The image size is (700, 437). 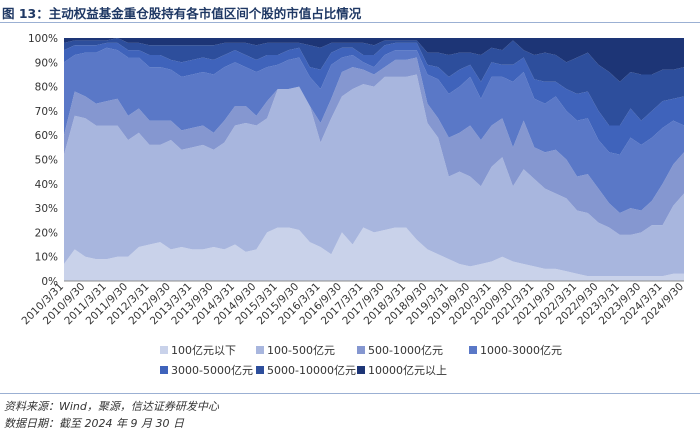 I want to click on data-date-note: 数据日期：截至 2024 年 9 月 30 日, so click(x=94, y=423).